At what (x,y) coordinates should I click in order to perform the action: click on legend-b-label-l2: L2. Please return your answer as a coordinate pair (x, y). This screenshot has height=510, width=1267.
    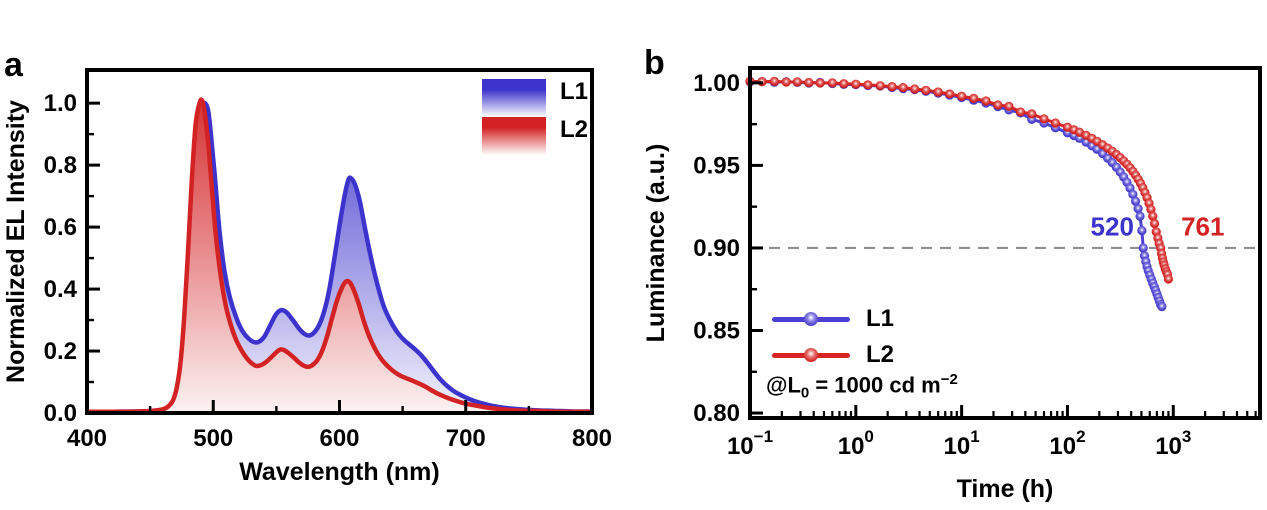
    Looking at the image, I should click on (880, 354).